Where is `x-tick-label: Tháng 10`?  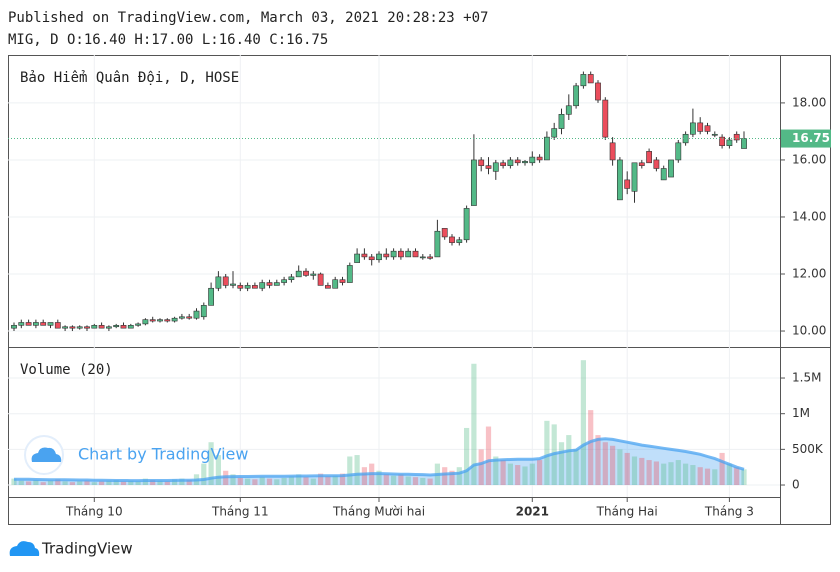
x-tick-label: Tháng 10 is located at coordinates (94, 512).